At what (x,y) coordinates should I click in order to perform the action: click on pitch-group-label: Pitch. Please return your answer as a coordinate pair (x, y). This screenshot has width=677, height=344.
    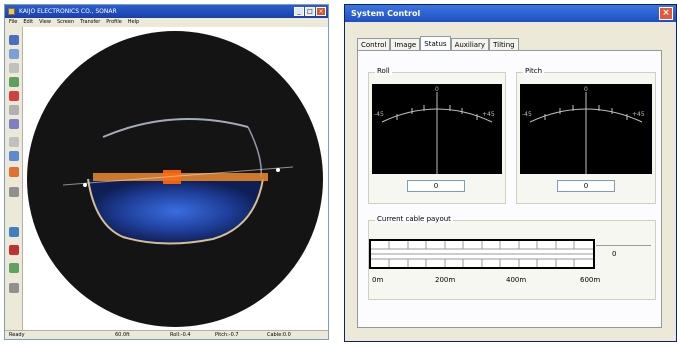
    Looking at the image, I should click on (534, 71).